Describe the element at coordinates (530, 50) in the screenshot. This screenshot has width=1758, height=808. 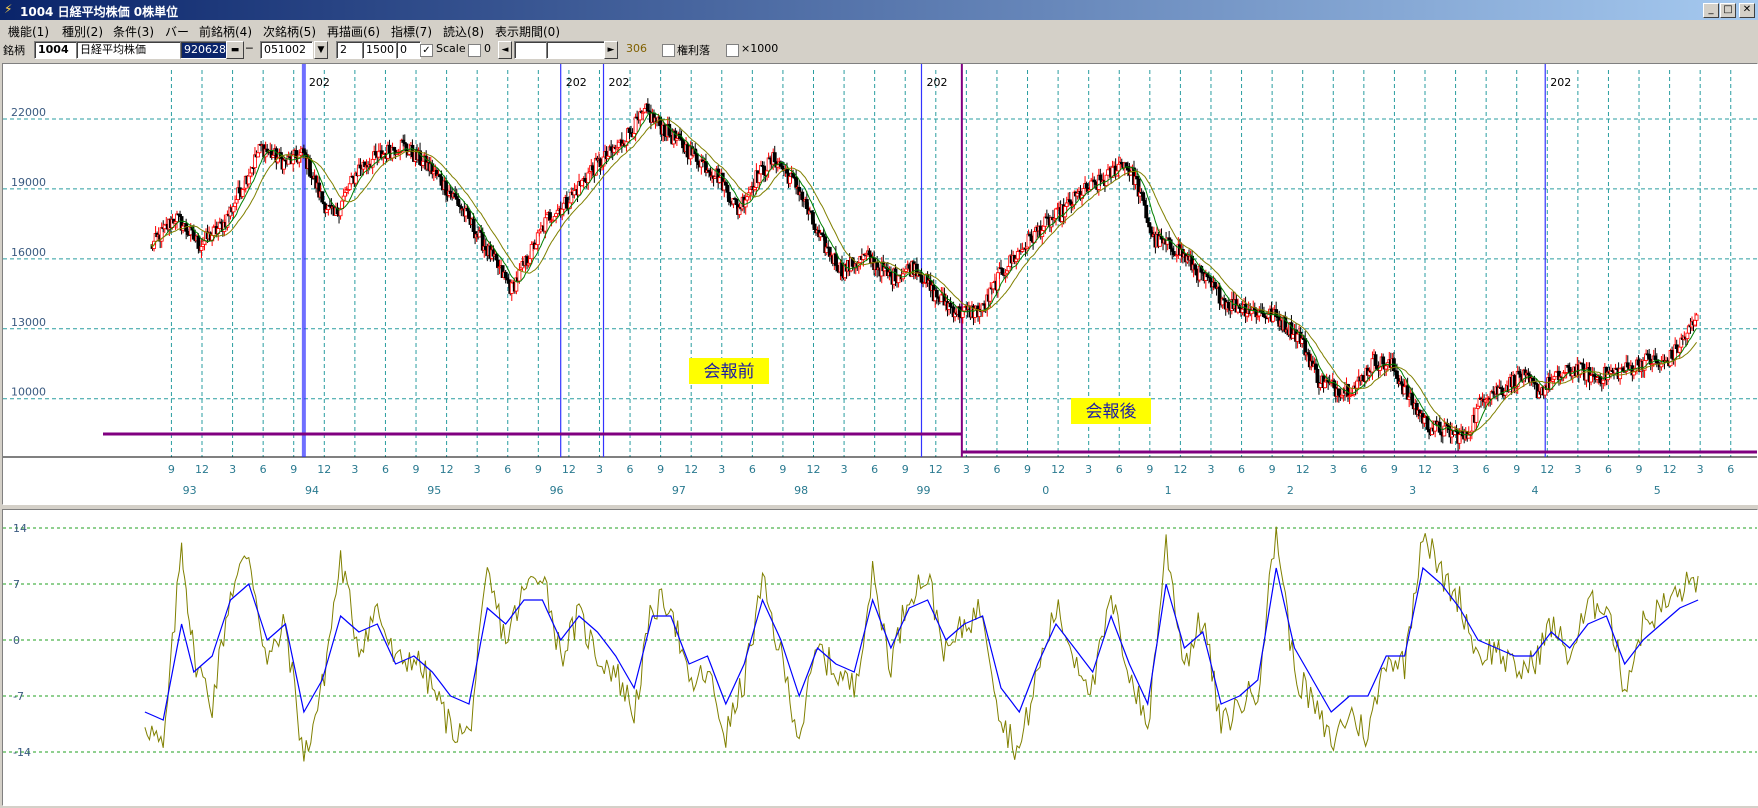
I see `scroll-track` at that location.